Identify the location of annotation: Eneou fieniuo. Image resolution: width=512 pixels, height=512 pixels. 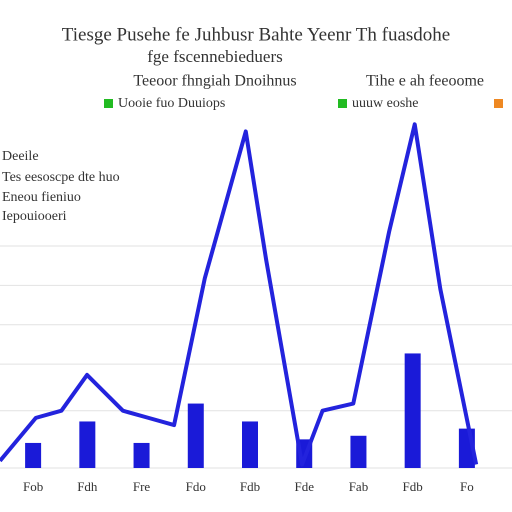
(41, 197).